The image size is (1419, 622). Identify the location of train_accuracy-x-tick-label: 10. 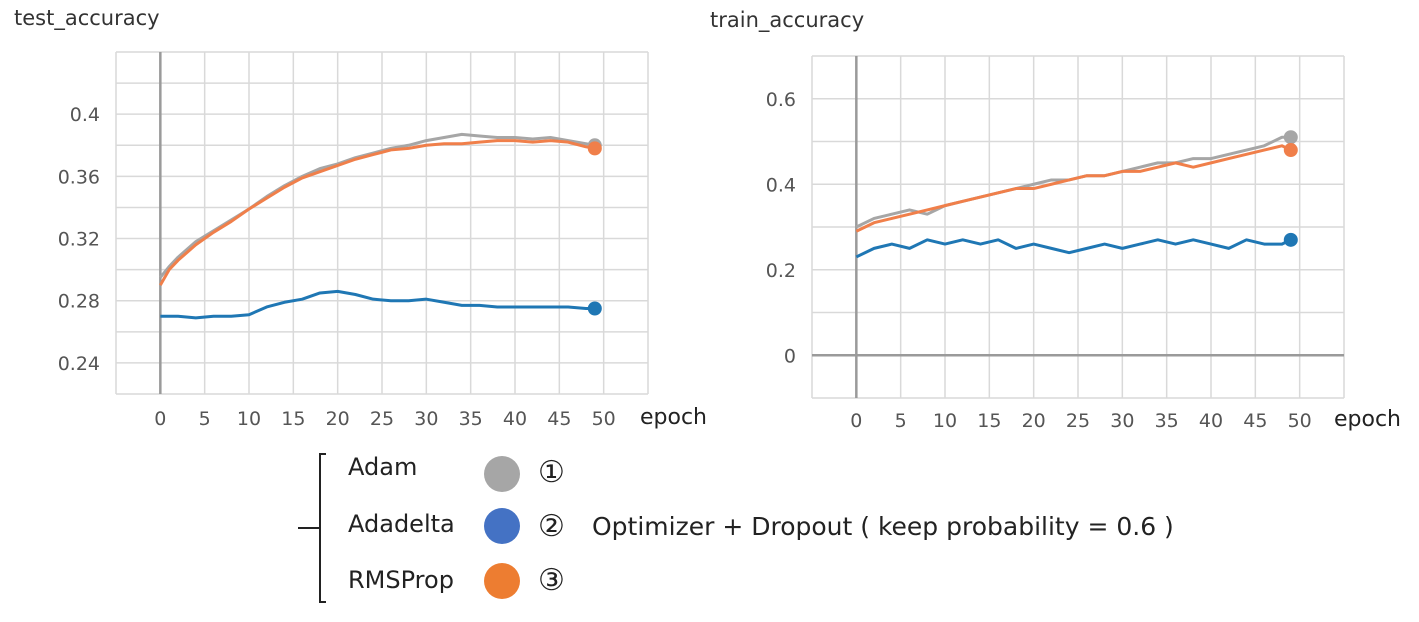
(945, 421).